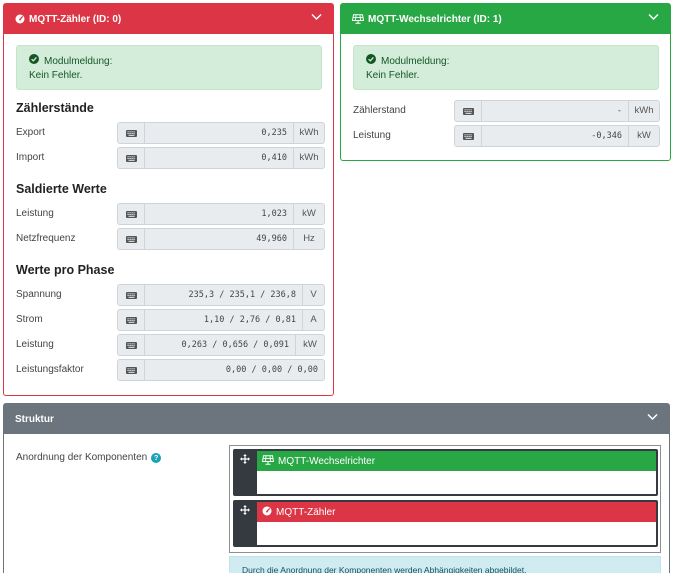 This screenshot has height=573, width=674. Describe the element at coordinates (55, 108) in the screenshot. I see `section-heading: Zählerstände` at that location.